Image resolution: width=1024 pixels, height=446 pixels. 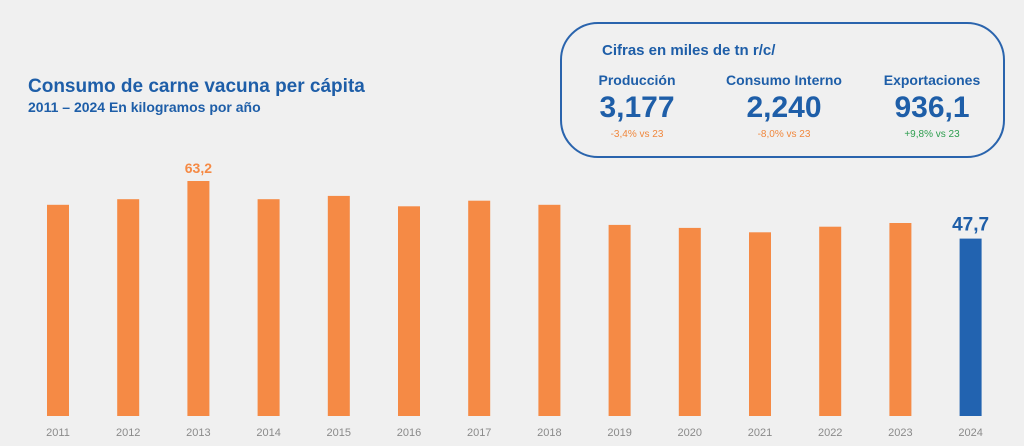 What do you see at coordinates (479, 433) in the screenshot?
I see `x-tick-label-2017: 2017` at bounding box center [479, 433].